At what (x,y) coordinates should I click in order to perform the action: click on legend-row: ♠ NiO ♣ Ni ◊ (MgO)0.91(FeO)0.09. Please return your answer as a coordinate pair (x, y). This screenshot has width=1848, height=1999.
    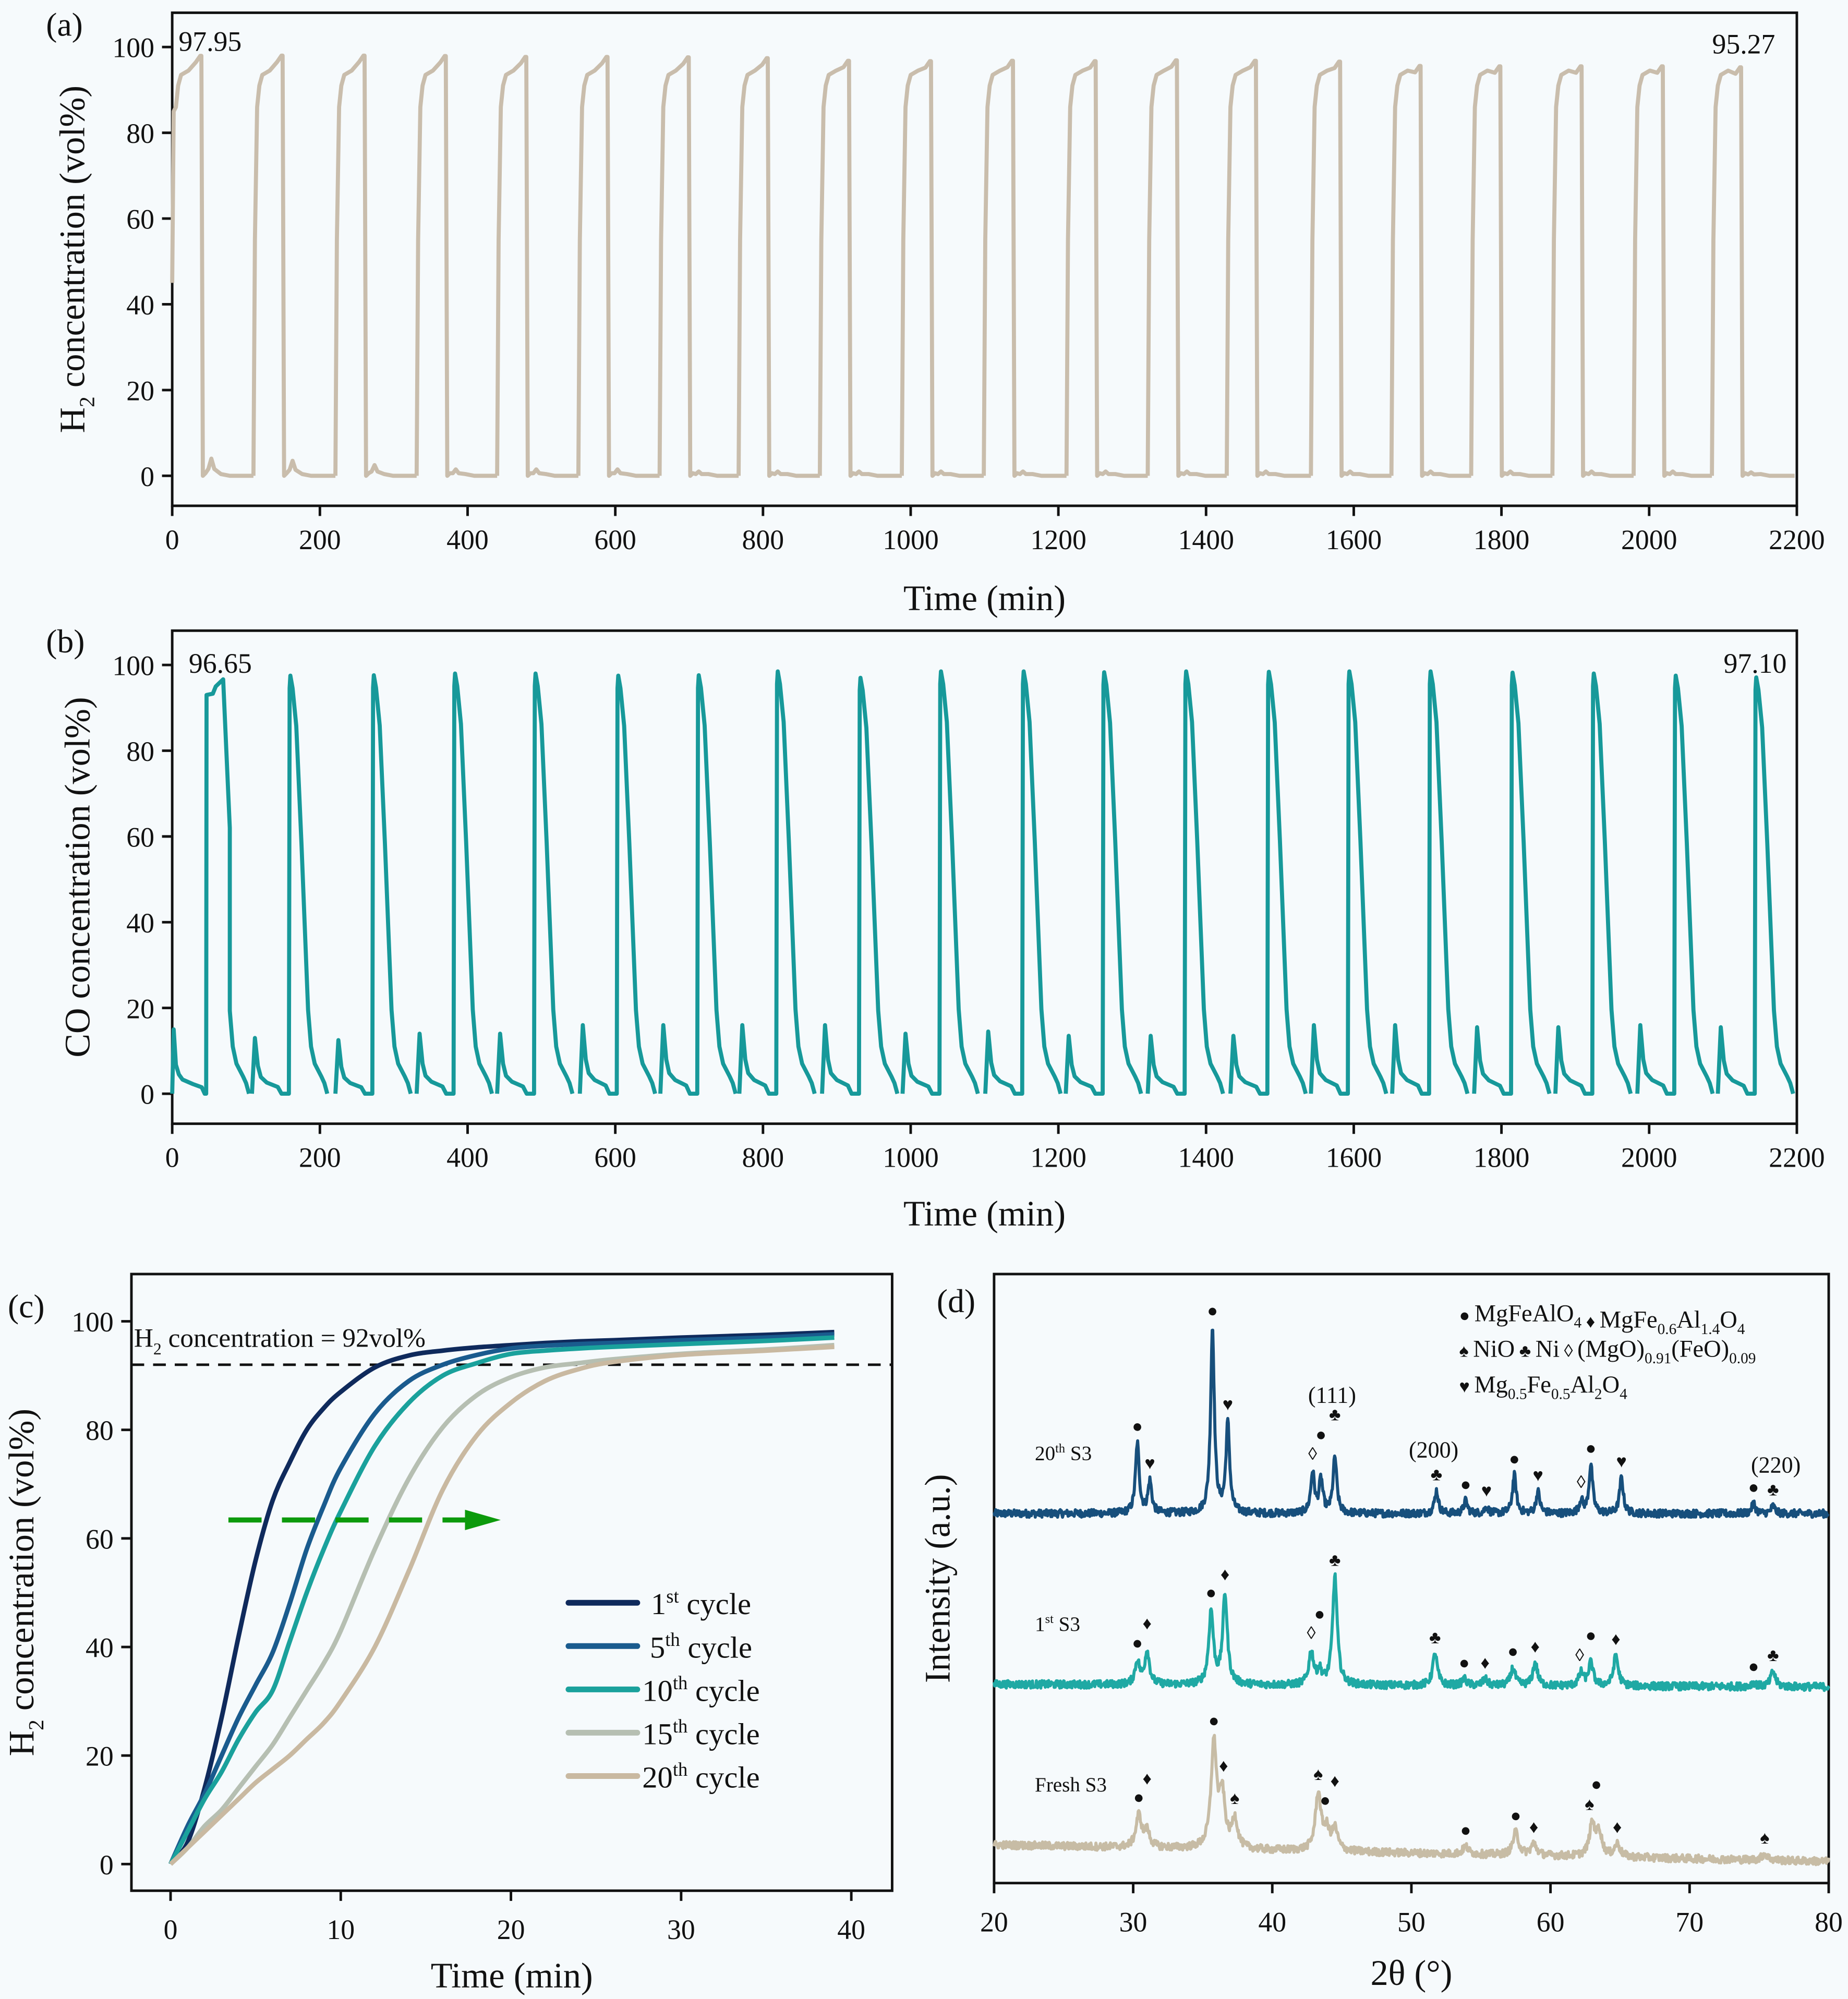
    Looking at the image, I should click on (1608, 1351).